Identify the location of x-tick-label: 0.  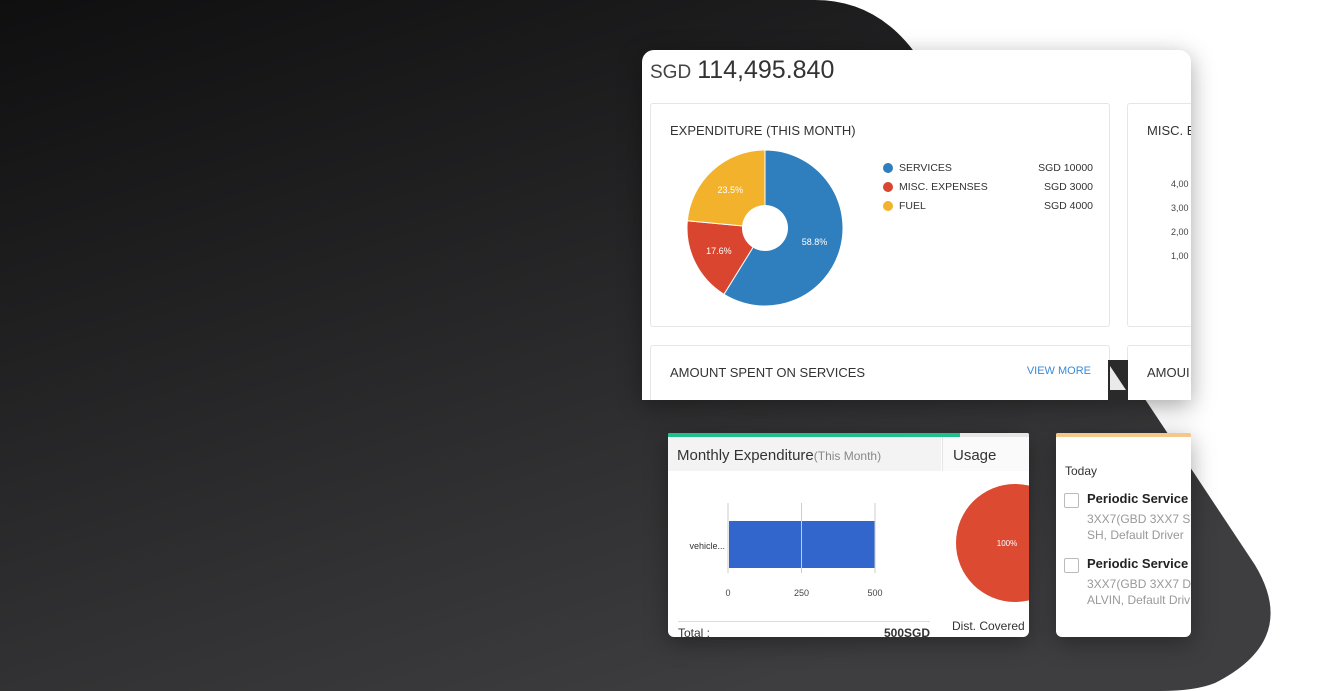
(727, 593).